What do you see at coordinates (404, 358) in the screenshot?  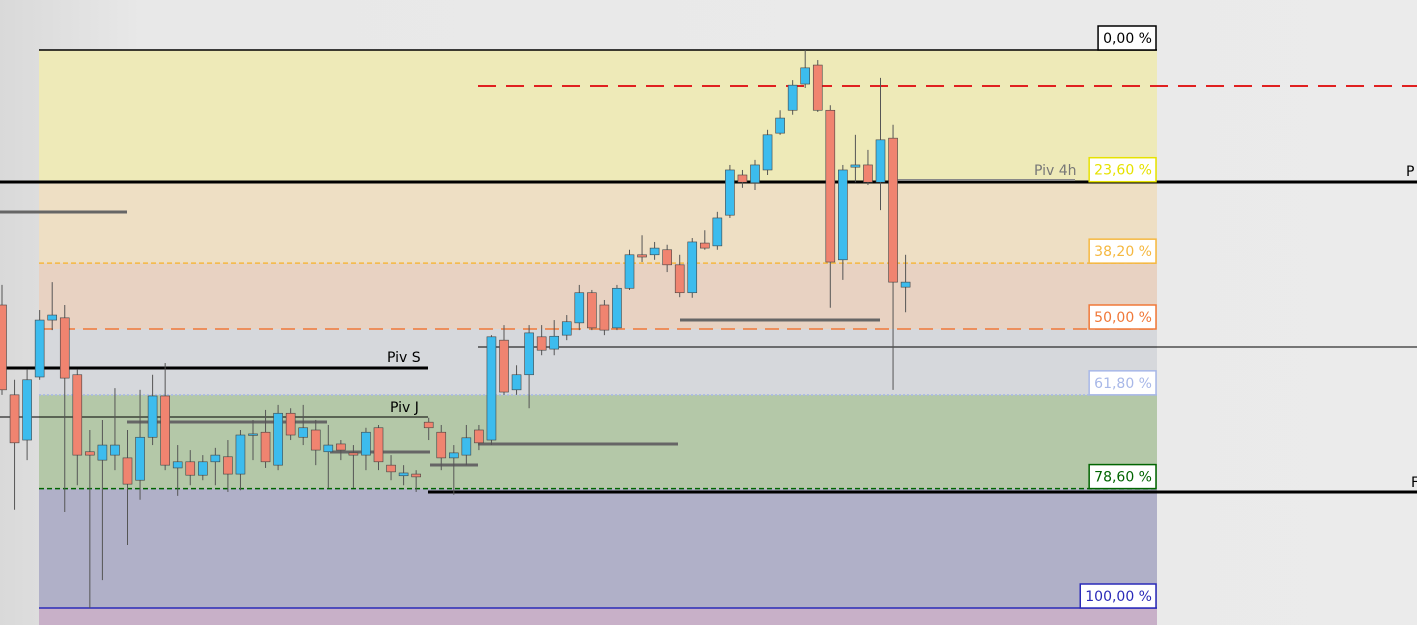 I see `pivot-label: Piv S` at bounding box center [404, 358].